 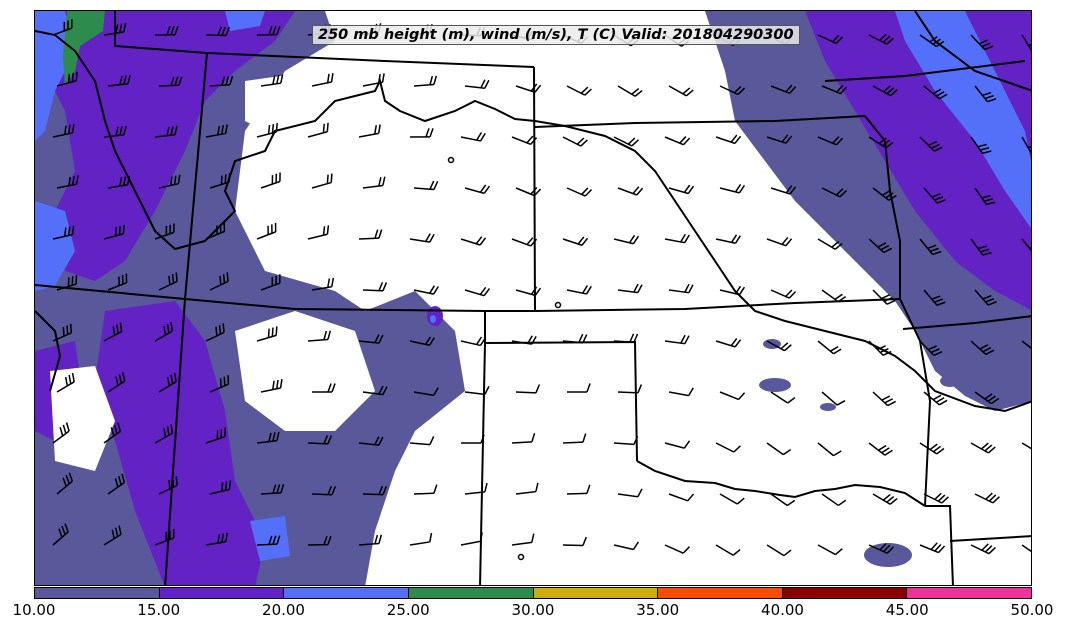 I want to click on boundary-idaho-east, so click(x=161, y=32).